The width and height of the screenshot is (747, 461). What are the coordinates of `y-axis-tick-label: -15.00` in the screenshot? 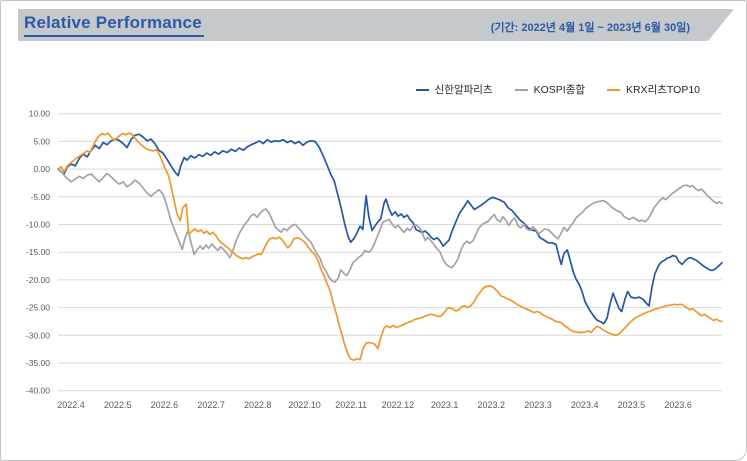 It's located at (38, 252).